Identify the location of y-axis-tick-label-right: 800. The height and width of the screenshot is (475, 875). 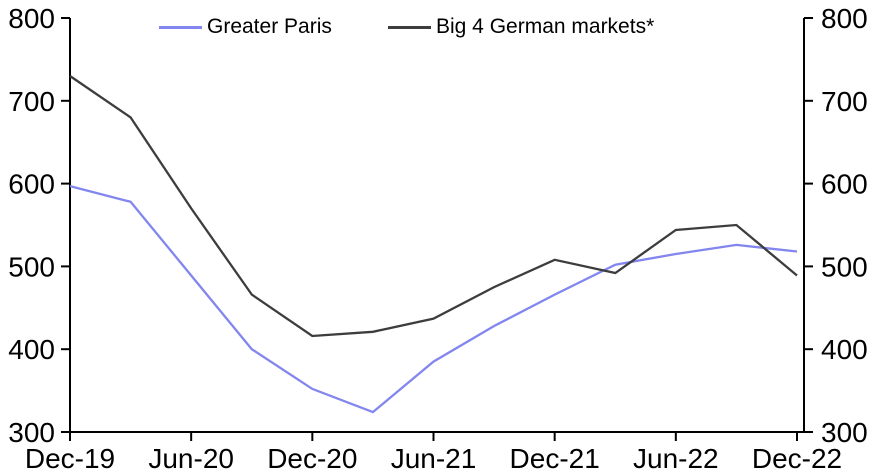
(844, 18).